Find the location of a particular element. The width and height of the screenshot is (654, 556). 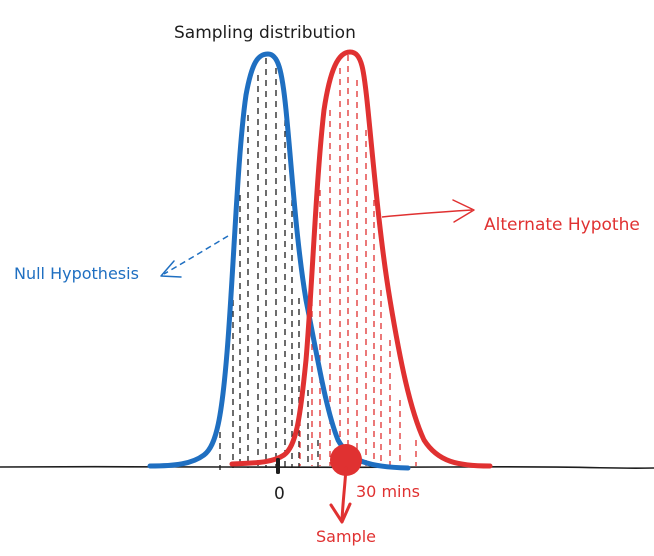

null-distribution-dashes is located at coordinates (269, 264).